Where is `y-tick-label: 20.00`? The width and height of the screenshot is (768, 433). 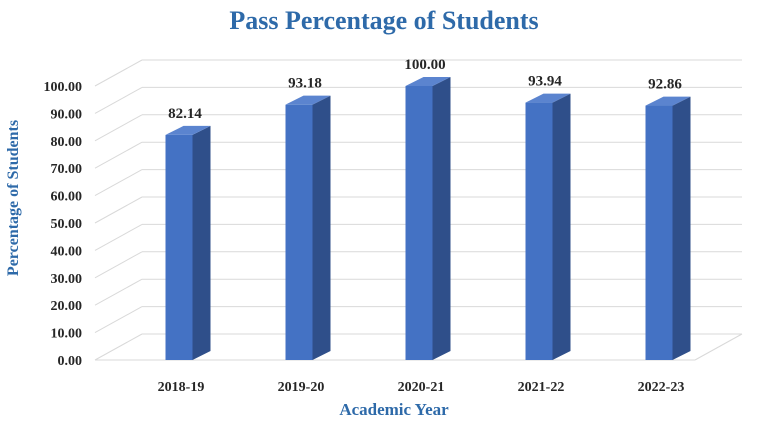 y-tick-label: 20.00 is located at coordinates (67, 306).